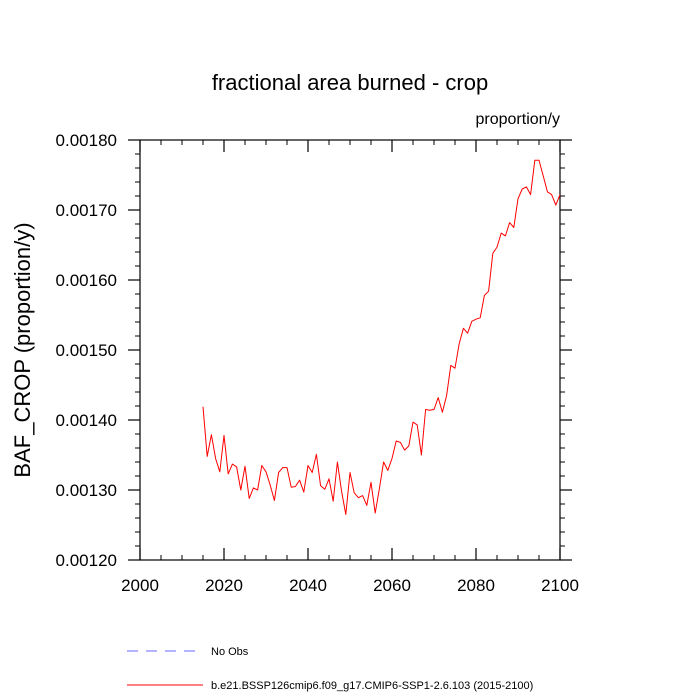 This screenshot has width=700, height=700. Describe the element at coordinates (86, 140) in the screenshot. I see `y-tick-label: 0.00180` at that location.